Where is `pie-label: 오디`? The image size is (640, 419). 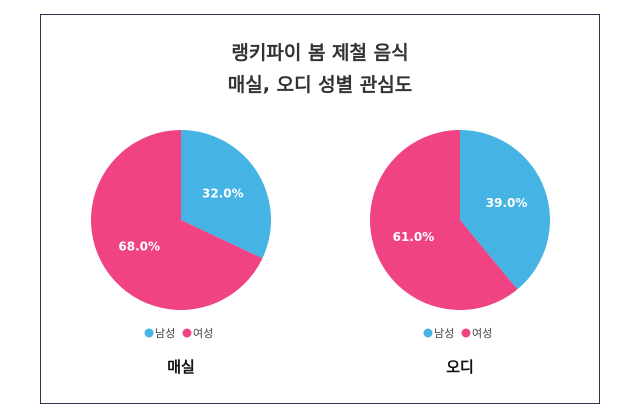 pie-label: 오디 is located at coordinates (460, 367).